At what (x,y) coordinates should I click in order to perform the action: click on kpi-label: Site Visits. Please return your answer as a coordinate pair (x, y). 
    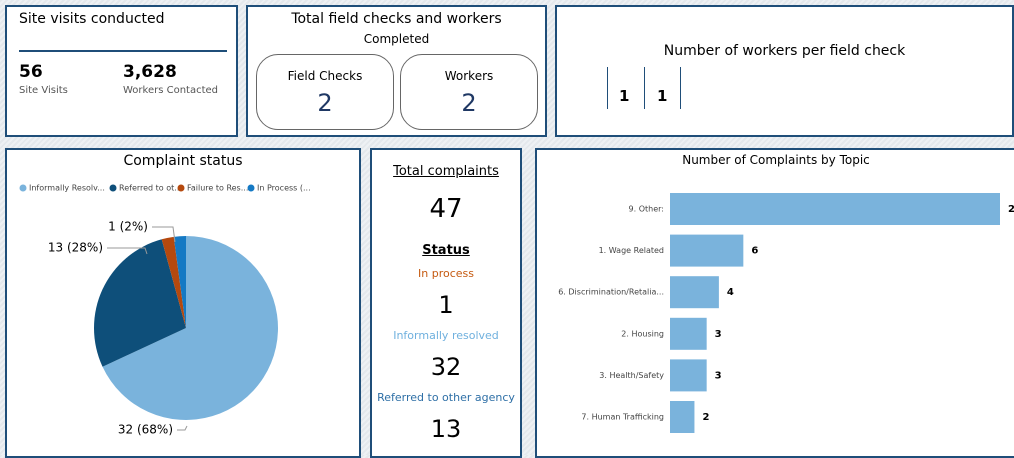
    Looking at the image, I should click on (43, 90).